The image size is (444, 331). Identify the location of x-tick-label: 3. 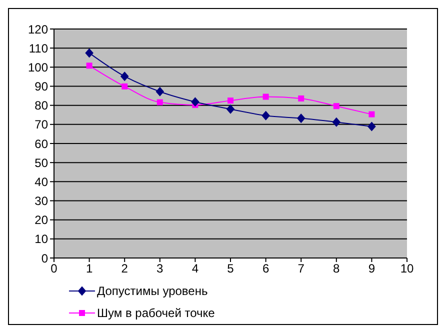
(160, 269).